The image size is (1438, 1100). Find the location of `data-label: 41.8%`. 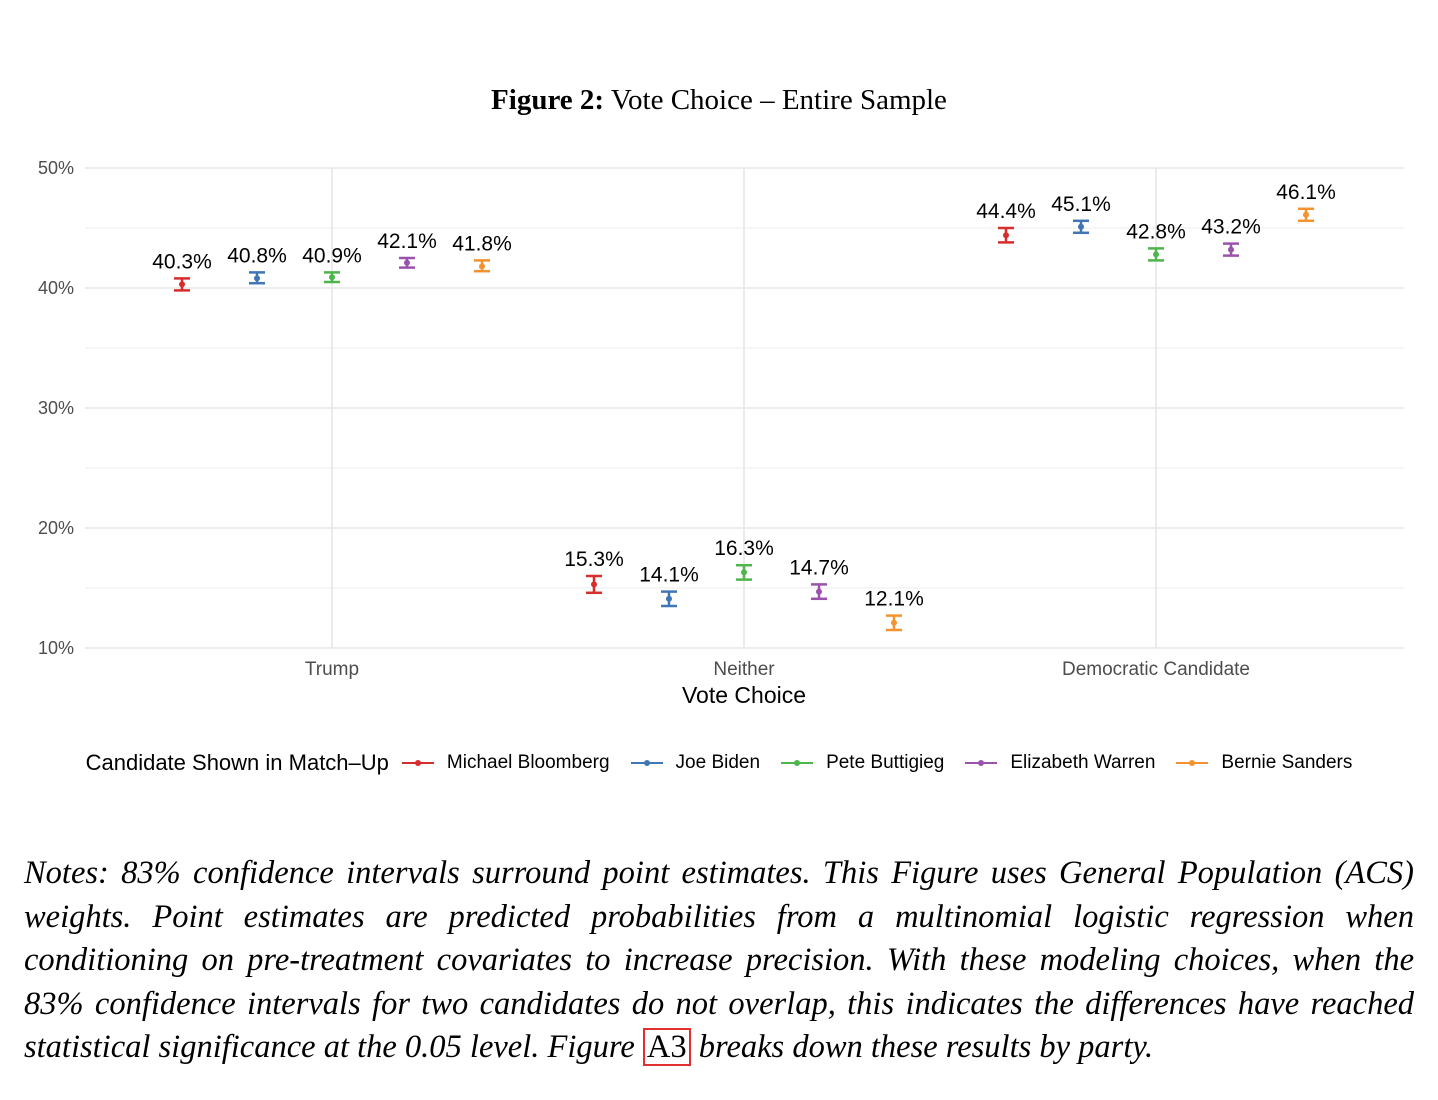

data-label: 41.8% is located at coordinates (482, 243).